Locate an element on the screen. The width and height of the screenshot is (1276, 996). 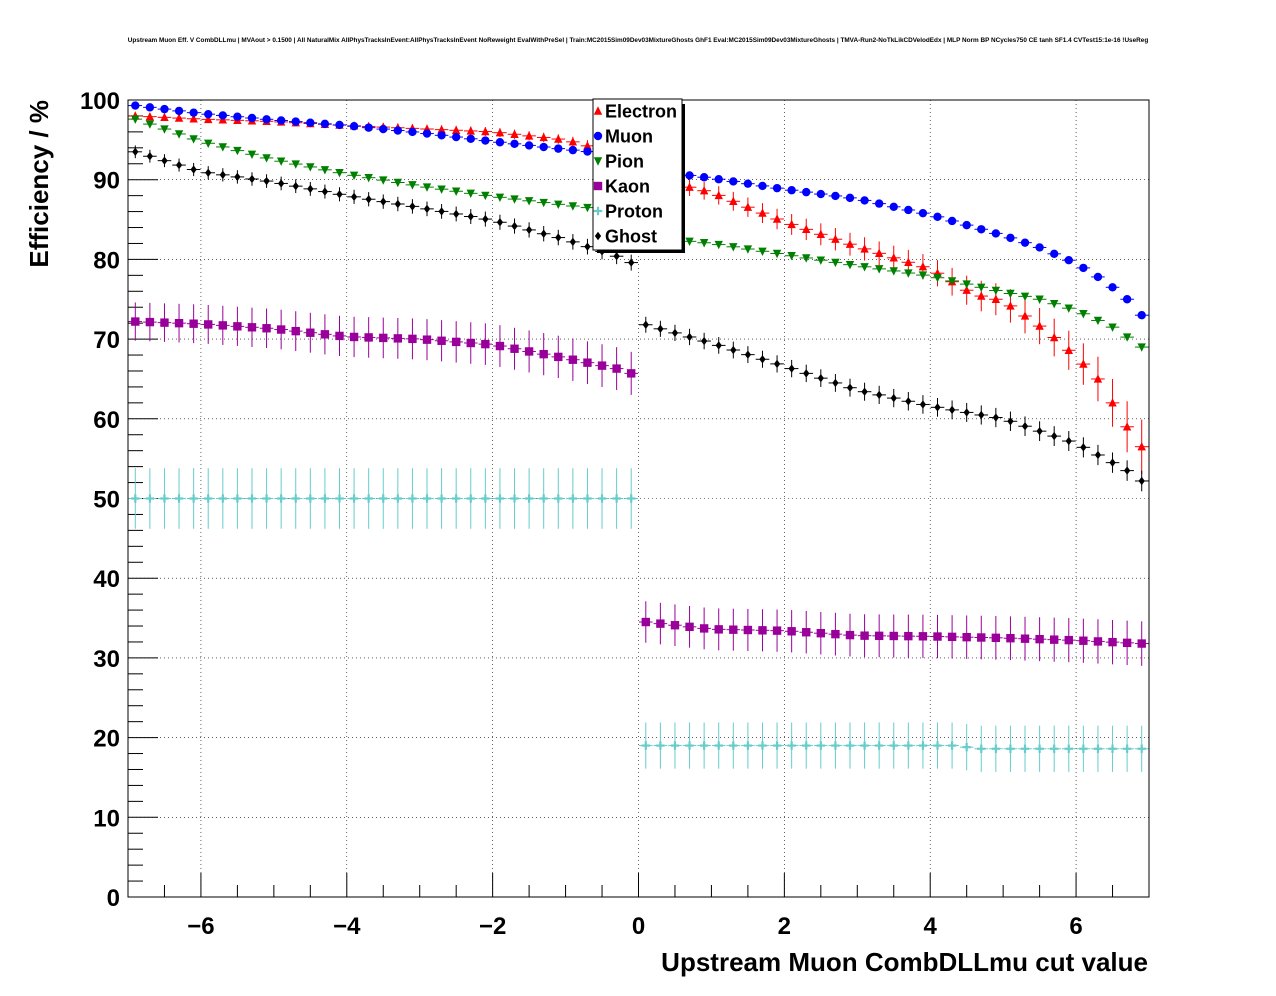
legend-entry-electron: Electron is located at coordinates (635, 112).